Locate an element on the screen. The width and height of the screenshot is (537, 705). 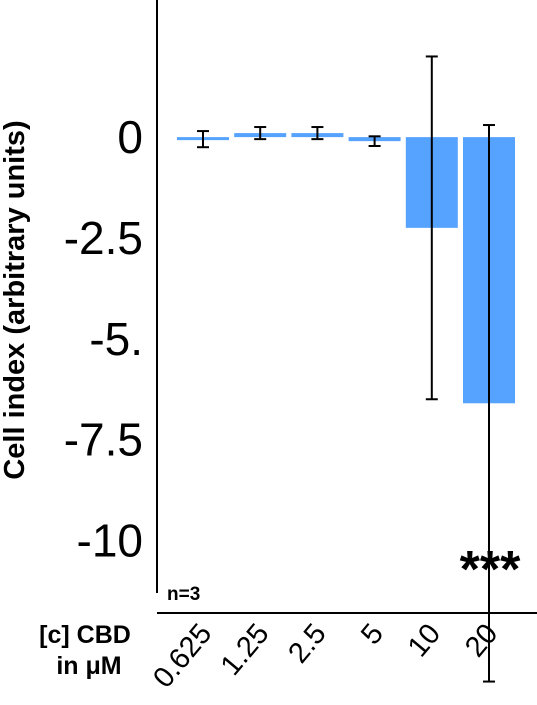
x-axis-label-line2: in μM is located at coordinates (88, 666).